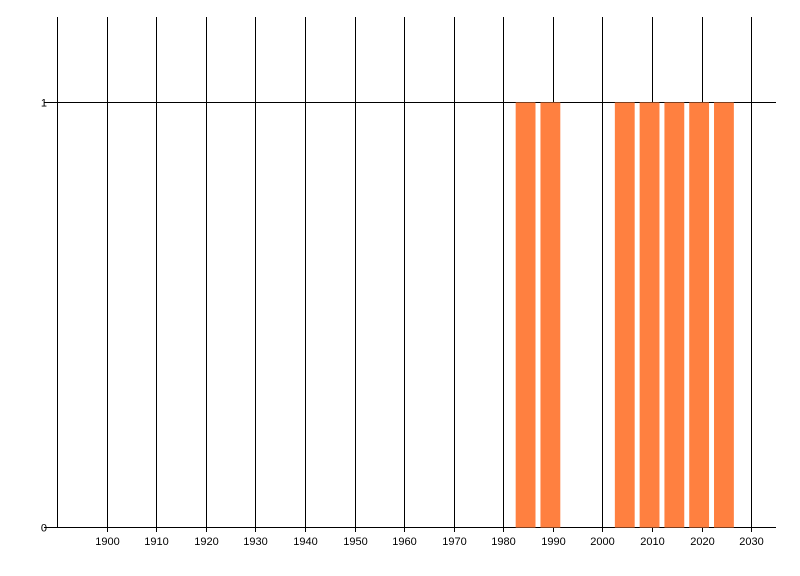 This screenshot has width=800, height=576. Describe the element at coordinates (751, 542) in the screenshot. I see `x-tick-label: 2030` at that location.